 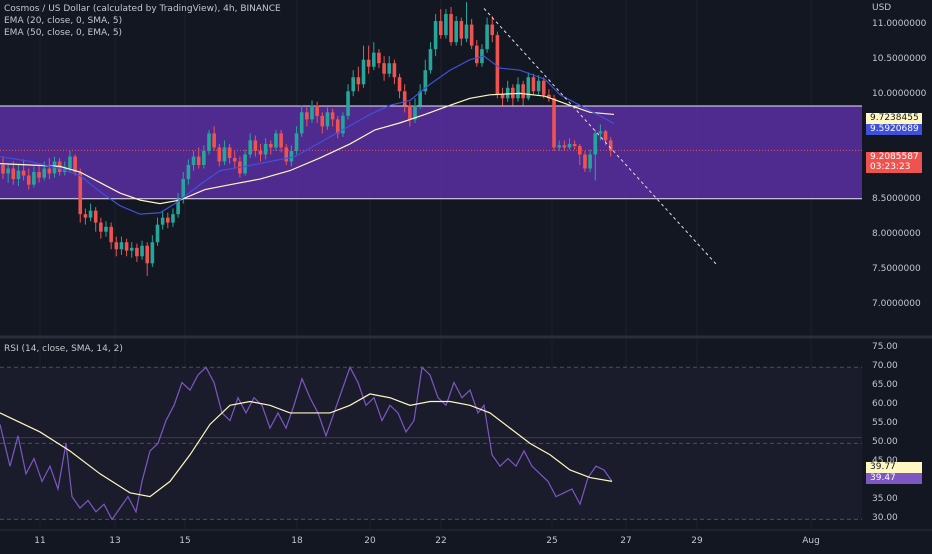 What do you see at coordinates (885, 347) in the screenshot?
I see `rsi-tick-label: 75.00` at bounding box center [885, 347].